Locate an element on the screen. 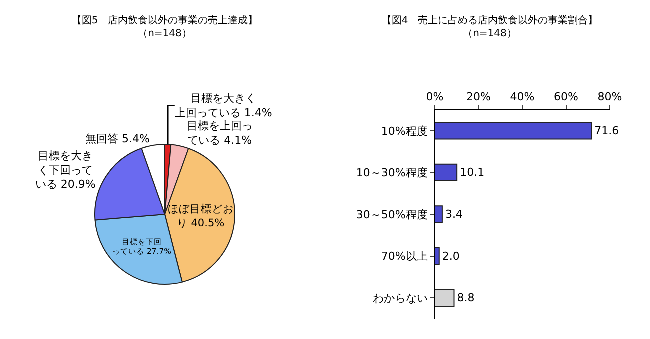  x-tick-label: 40% is located at coordinates (522, 97).